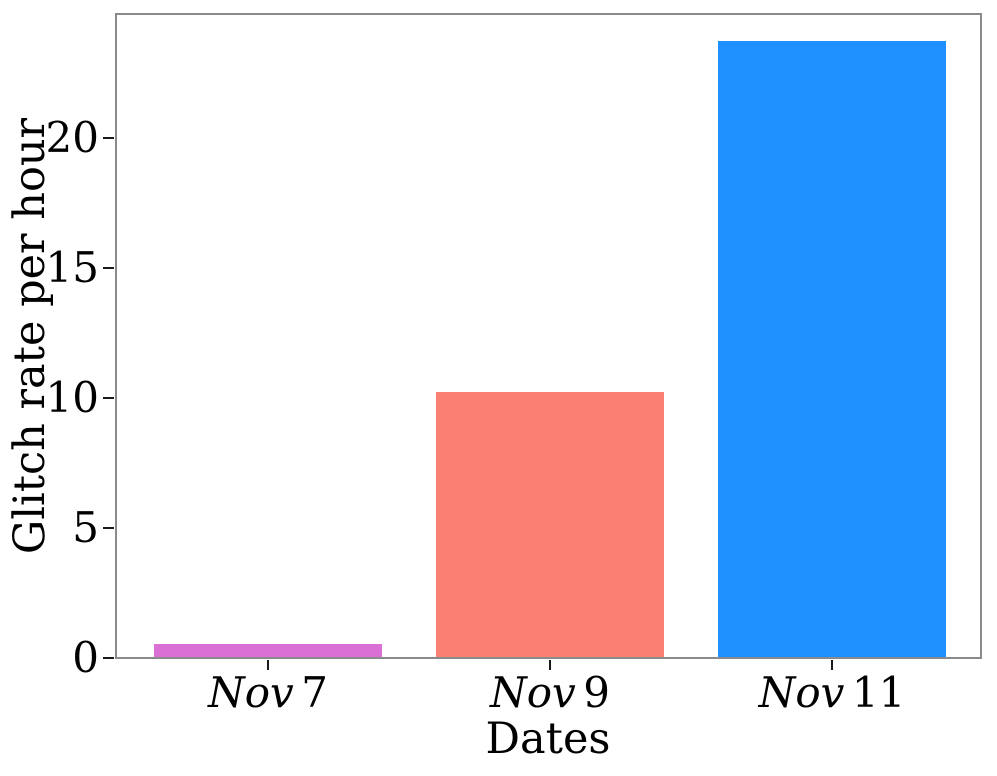 Image resolution: width=997 pixels, height=776 pixels. What do you see at coordinates (315, 692) in the screenshot?
I see `x-tick-label-number: 7` at bounding box center [315, 692].